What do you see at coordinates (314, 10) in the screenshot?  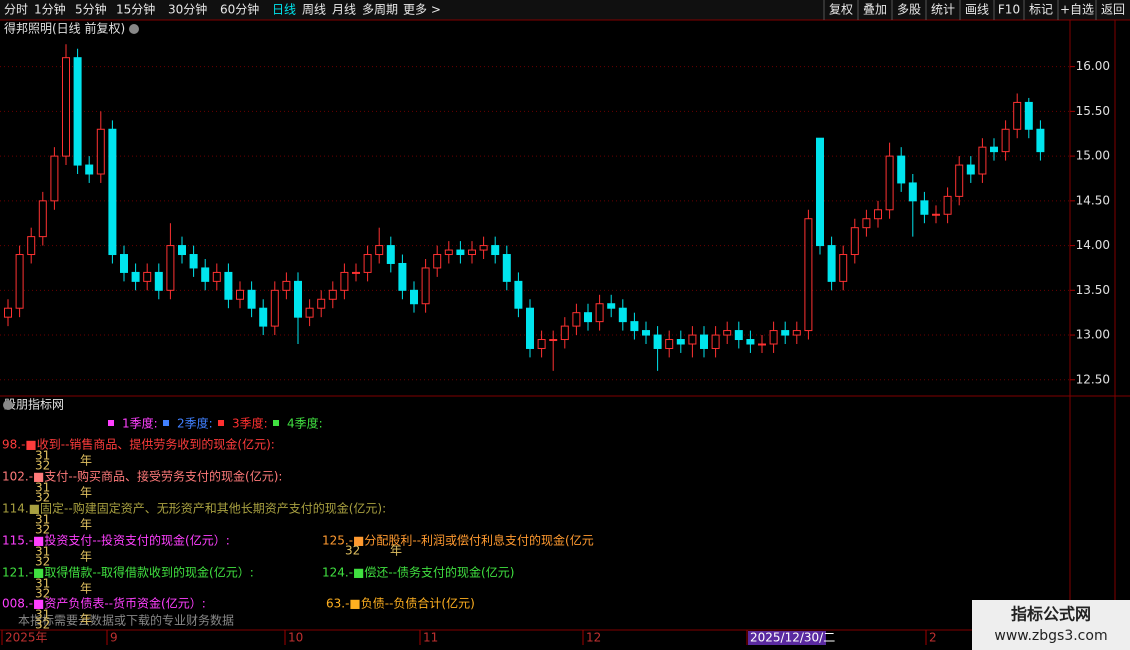 I see `period-tab: 周线` at bounding box center [314, 10].